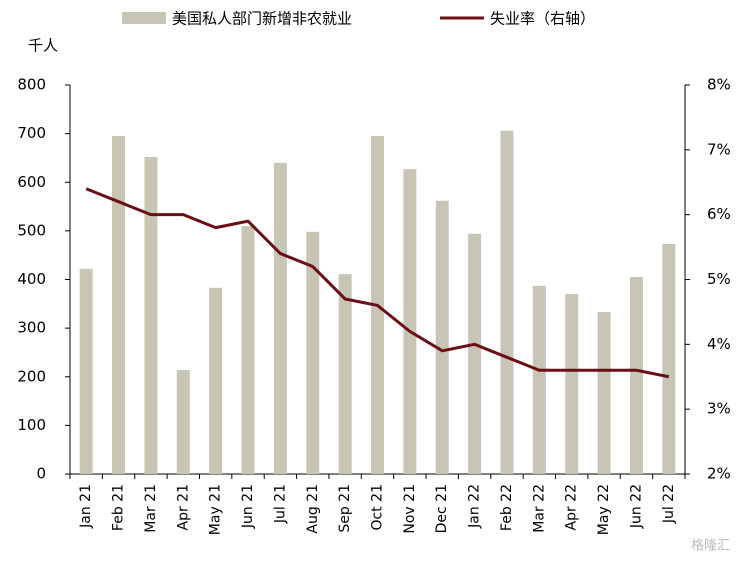 The image size is (738, 566). What do you see at coordinates (719, 474) in the screenshot?
I see `y2-tick-label: 2%` at bounding box center [719, 474].